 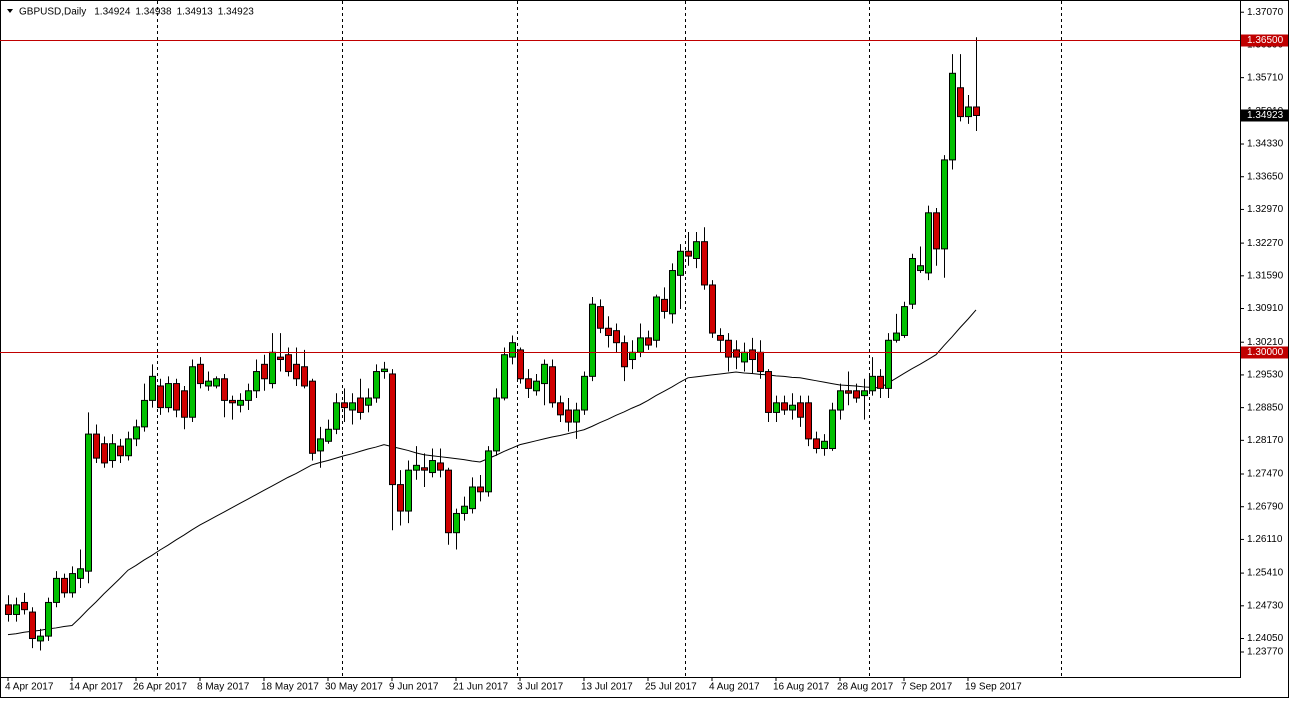 What do you see at coordinates (801, 687) in the screenshot?
I see `x-tick-label: 16 Aug 2017` at bounding box center [801, 687].